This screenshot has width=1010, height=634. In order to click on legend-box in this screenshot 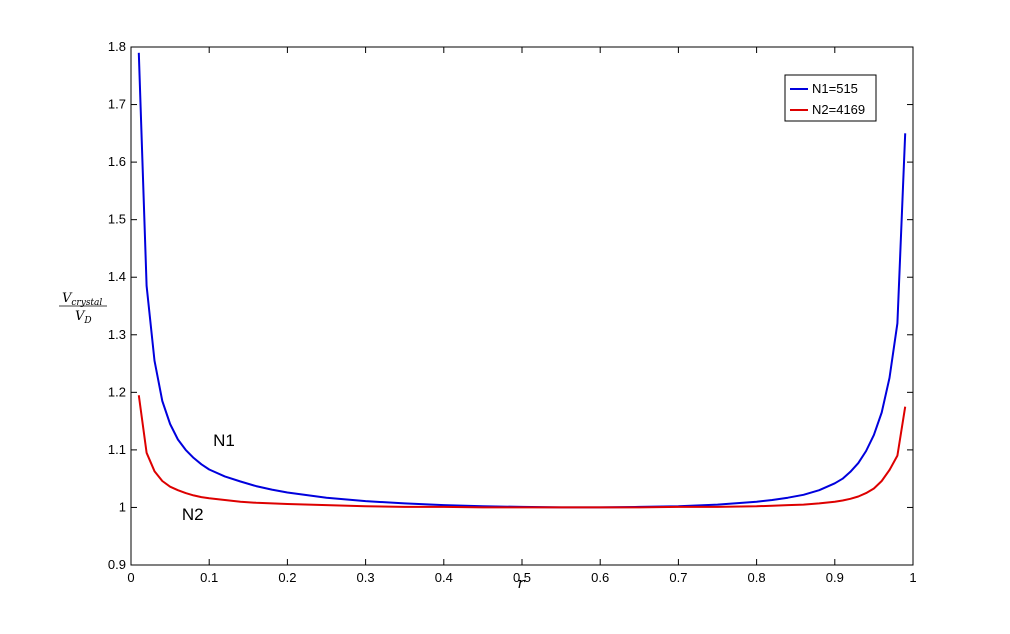, I will do `click(830, 98)`.